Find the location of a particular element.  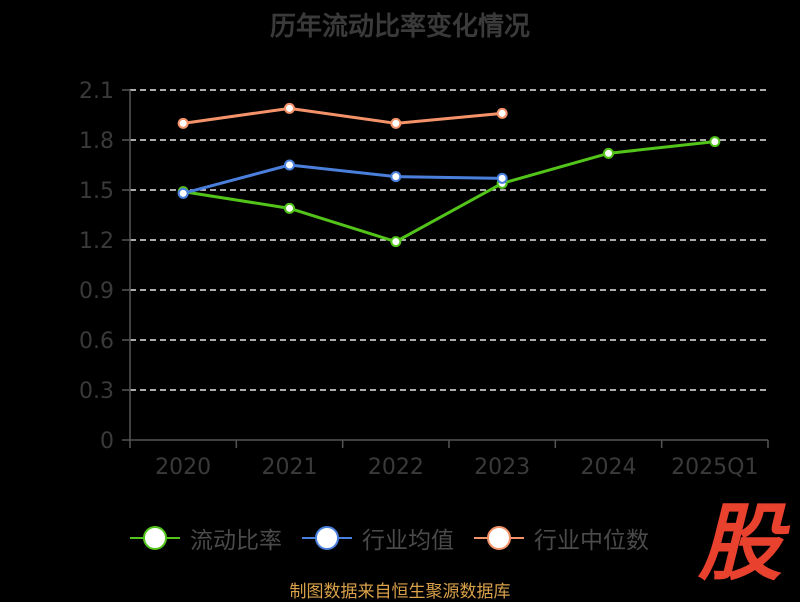

legend-item-current-ratio: 流动比率 is located at coordinates (206, 538).